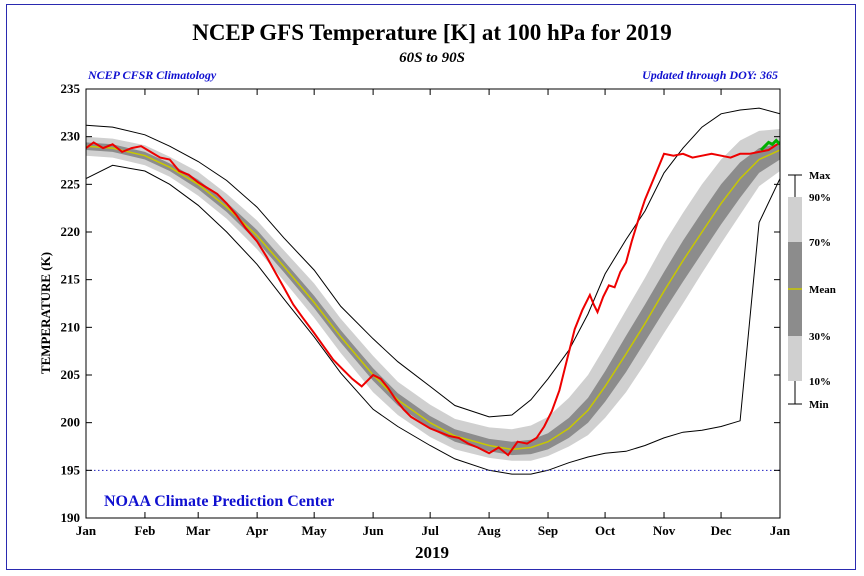  What do you see at coordinates (430, 530) in the screenshot?
I see `x-tick-label: Jul` at bounding box center [430, 530].